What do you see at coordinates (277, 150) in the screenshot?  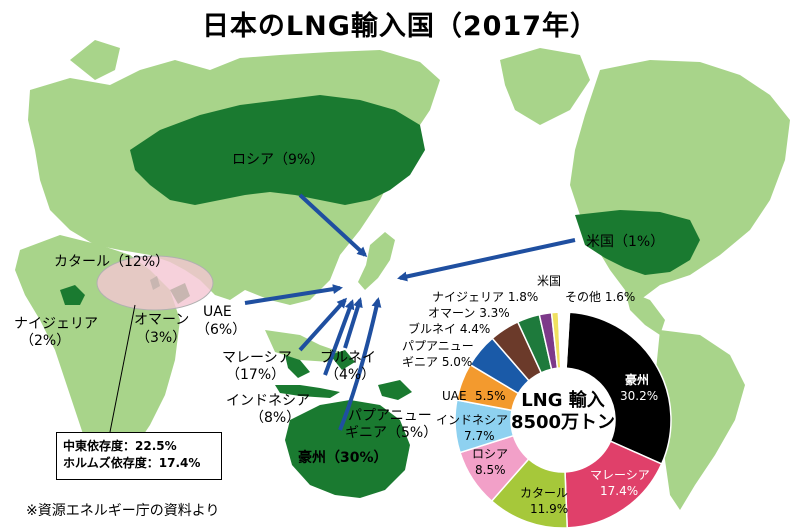 I see `russia-exporter` at bounding box center [277, 150].